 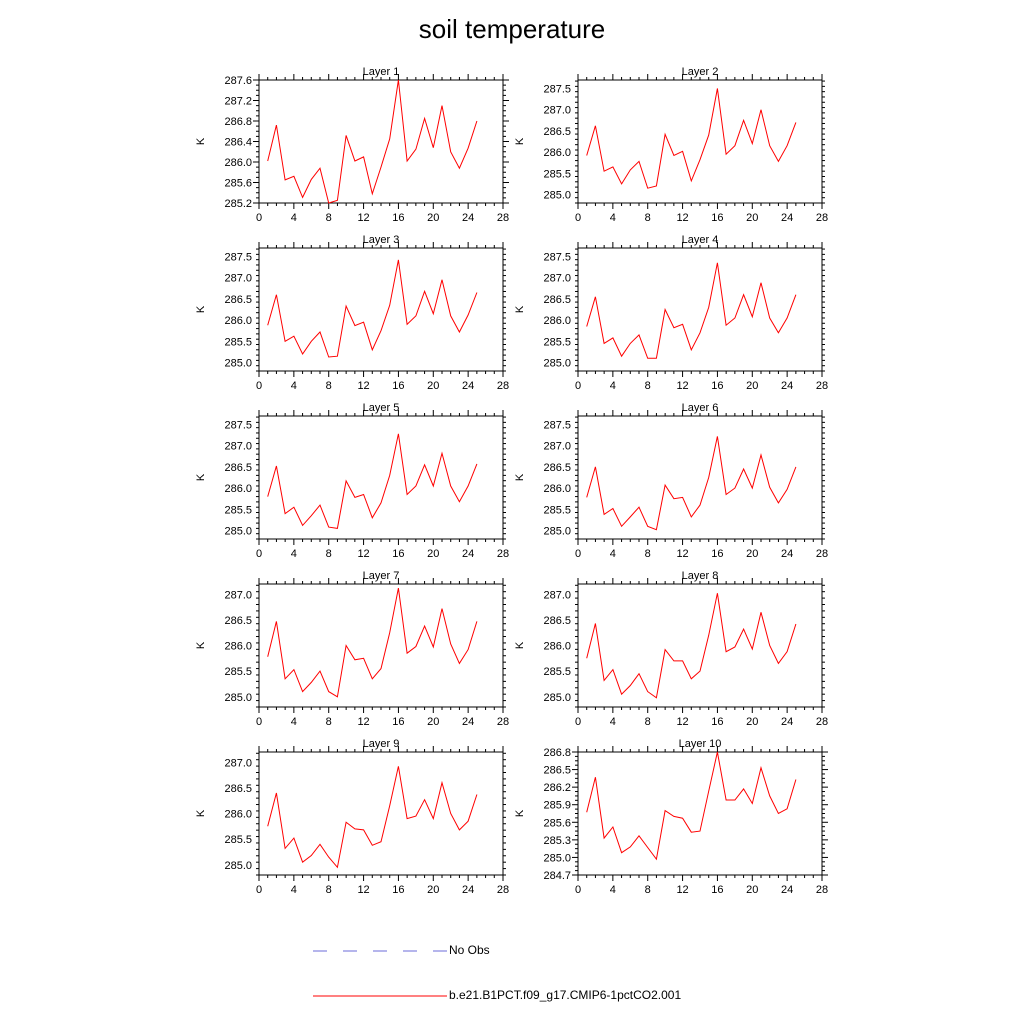 What do you see at coordinates (700, 576) in the screenshot?
I see `panel-title: Layer 8` at bounding box center [700, 576].